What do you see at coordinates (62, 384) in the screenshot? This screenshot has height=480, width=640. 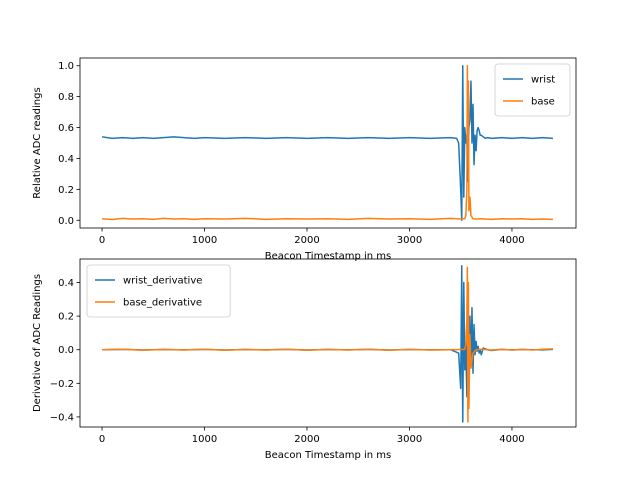 I see `y-tick-label: −0.2` at bounding box center [62, 384].